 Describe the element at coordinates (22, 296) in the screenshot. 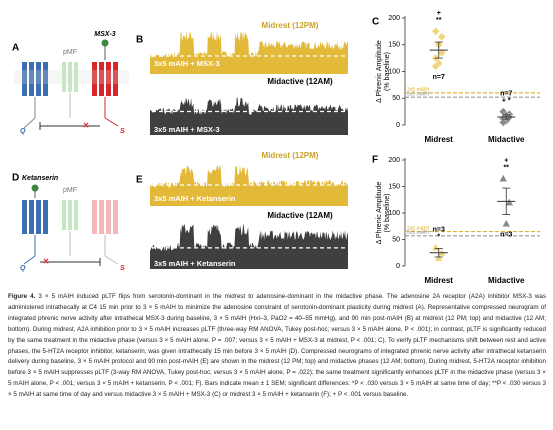

I see `caption-label: Figure 4.` at that location.